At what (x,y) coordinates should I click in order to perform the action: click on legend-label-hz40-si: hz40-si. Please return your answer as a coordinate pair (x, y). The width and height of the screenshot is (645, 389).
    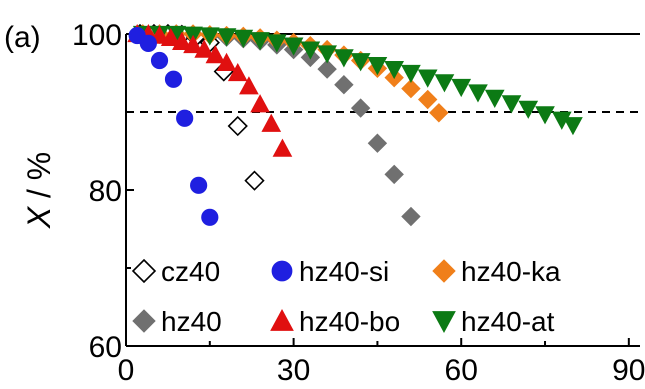
    Looking at the image, I should click on (344, 271).